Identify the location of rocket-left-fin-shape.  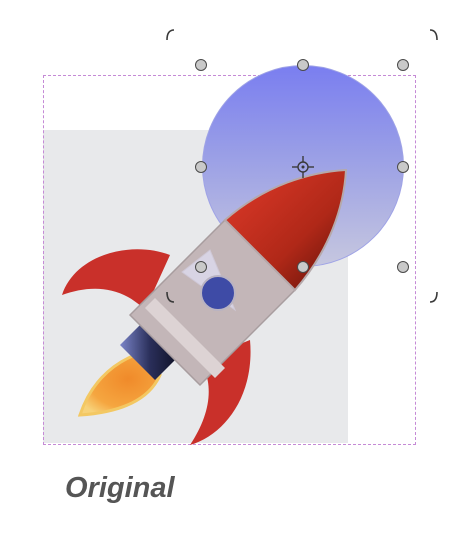
(116, 279).